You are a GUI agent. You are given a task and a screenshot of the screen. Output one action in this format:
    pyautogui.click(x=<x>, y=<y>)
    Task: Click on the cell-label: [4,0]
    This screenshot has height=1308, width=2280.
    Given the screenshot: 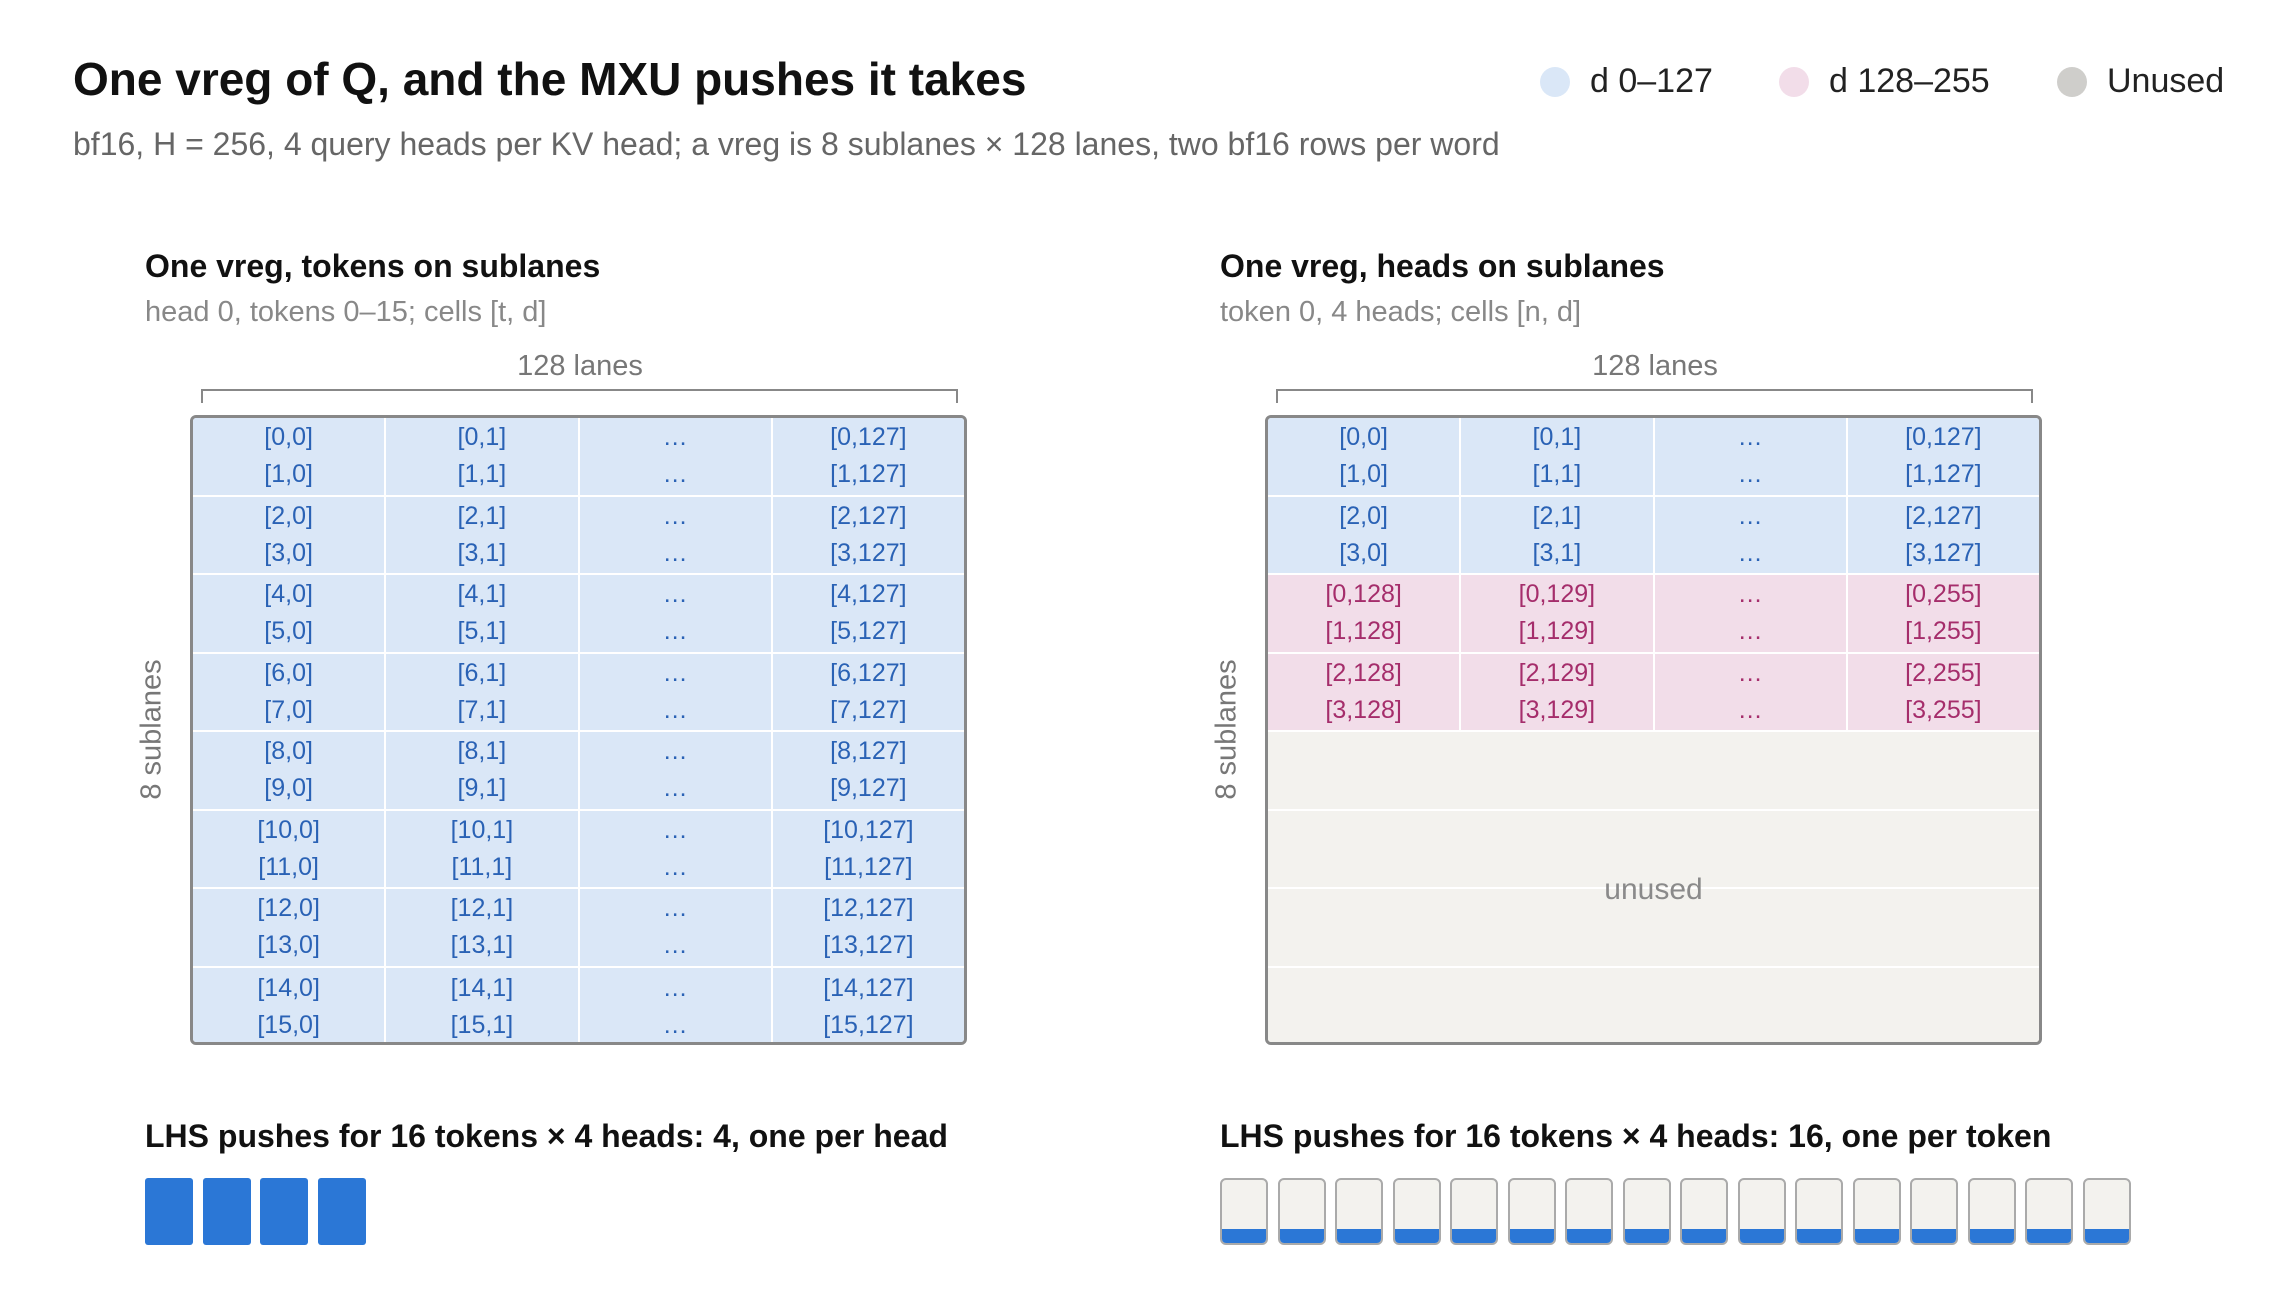 What is the action you would take?
    pyautogui.click(x=288, y=594)
    